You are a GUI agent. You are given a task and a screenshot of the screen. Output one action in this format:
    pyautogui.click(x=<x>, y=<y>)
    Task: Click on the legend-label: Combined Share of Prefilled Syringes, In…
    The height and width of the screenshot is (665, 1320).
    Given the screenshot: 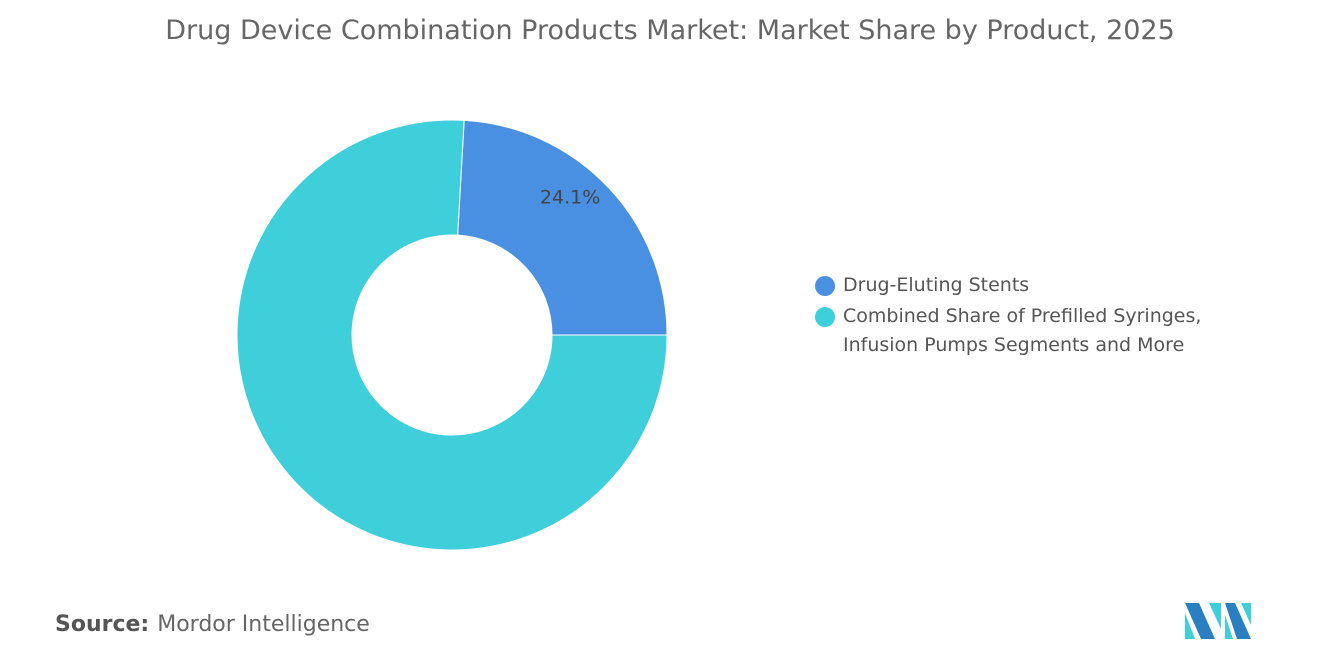 What is the action you would take?
    pyautogui.click(x=1022, y=330)
    